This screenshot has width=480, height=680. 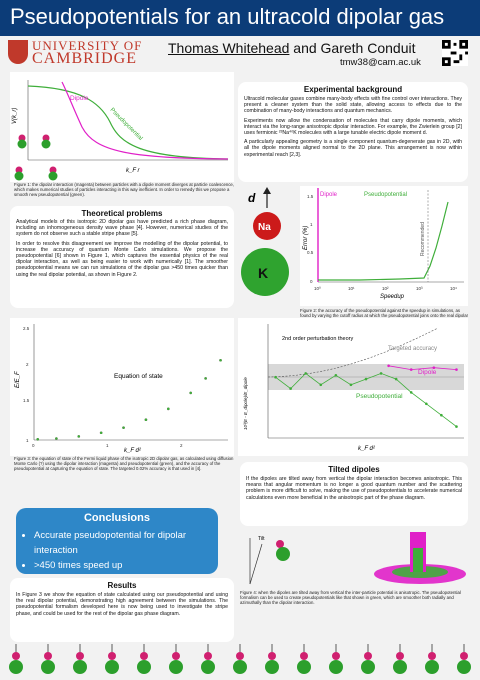 I want to click on fig1-dipole-label: Dipole, so click(x=79, y=98).